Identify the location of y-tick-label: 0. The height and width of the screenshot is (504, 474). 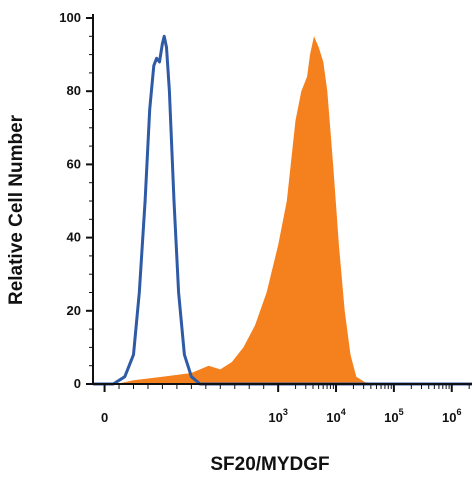
(77, 383).